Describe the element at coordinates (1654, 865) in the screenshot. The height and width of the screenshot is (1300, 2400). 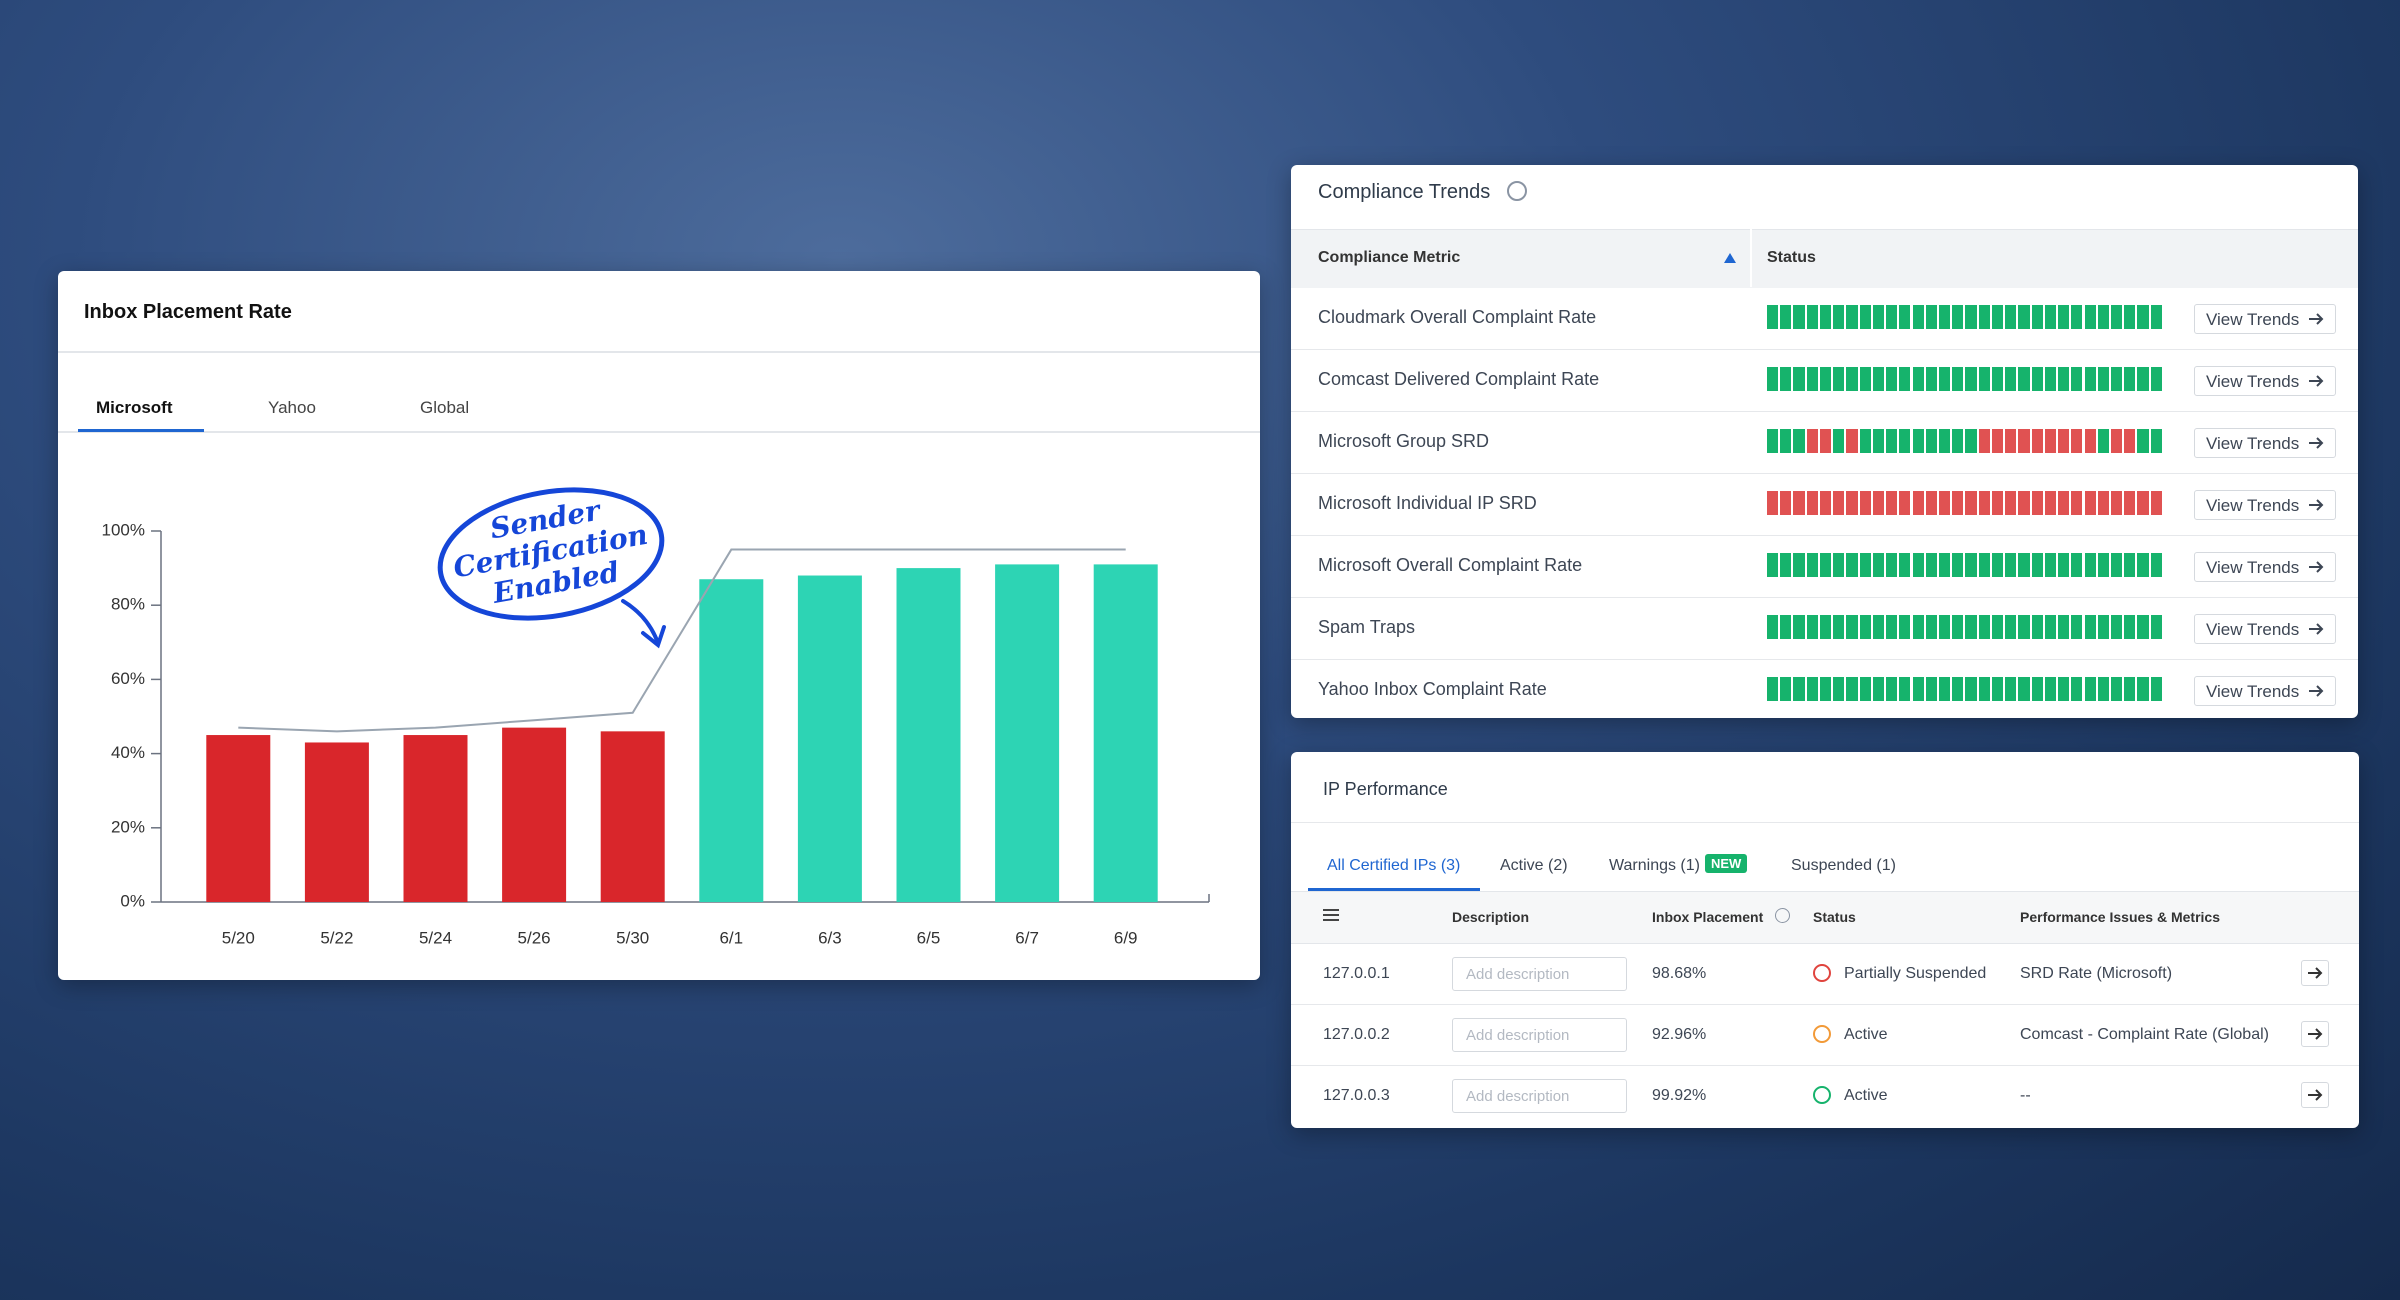
I see `ip-tab: Warnings (1)` at that location.